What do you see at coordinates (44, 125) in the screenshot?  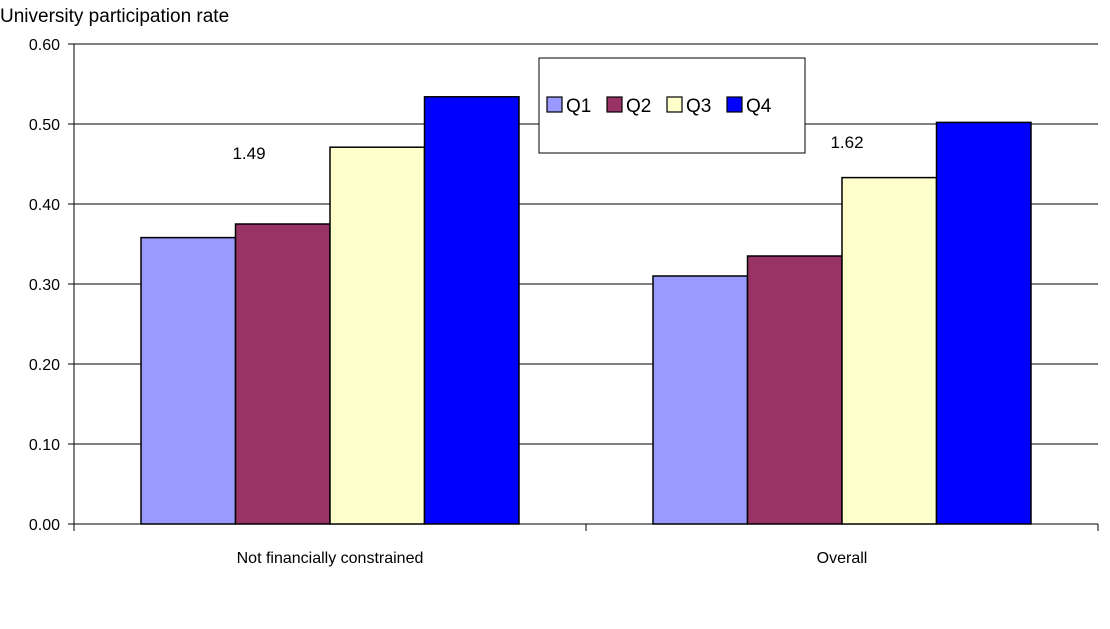 I see `y-tick-label: 0.50` at bounding box center [44, 125].